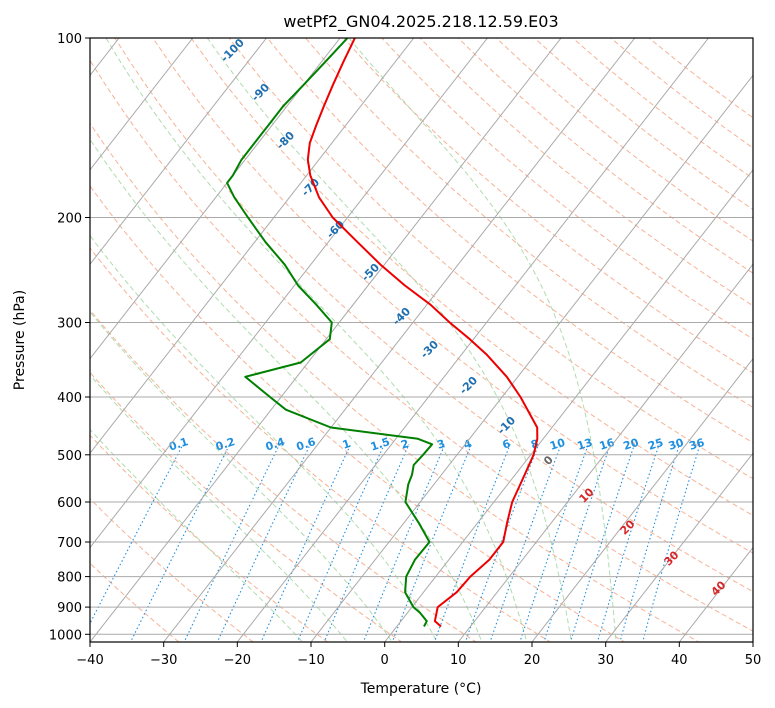  Describe the element at coordinates (679, 660) in the screenshot. I see `x-tick-label: 40` at that location.